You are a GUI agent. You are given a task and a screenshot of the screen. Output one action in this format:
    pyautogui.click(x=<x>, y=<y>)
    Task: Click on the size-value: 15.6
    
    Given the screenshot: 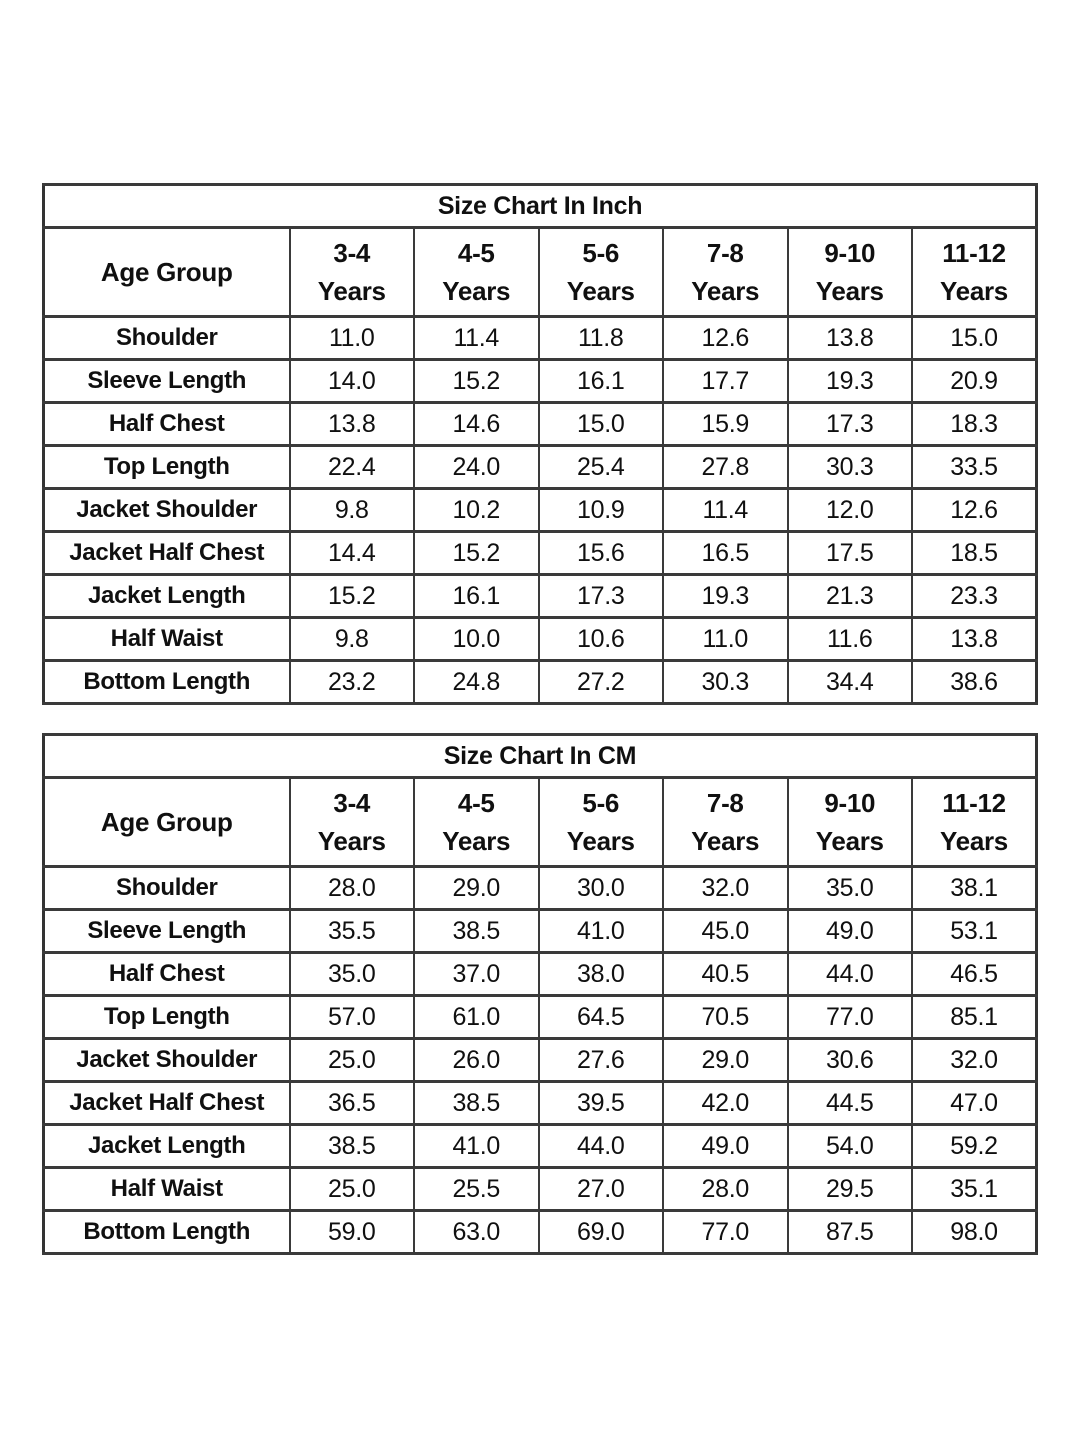 What is the action you would take?
    pyautogui.click(x=600, y=553)
    